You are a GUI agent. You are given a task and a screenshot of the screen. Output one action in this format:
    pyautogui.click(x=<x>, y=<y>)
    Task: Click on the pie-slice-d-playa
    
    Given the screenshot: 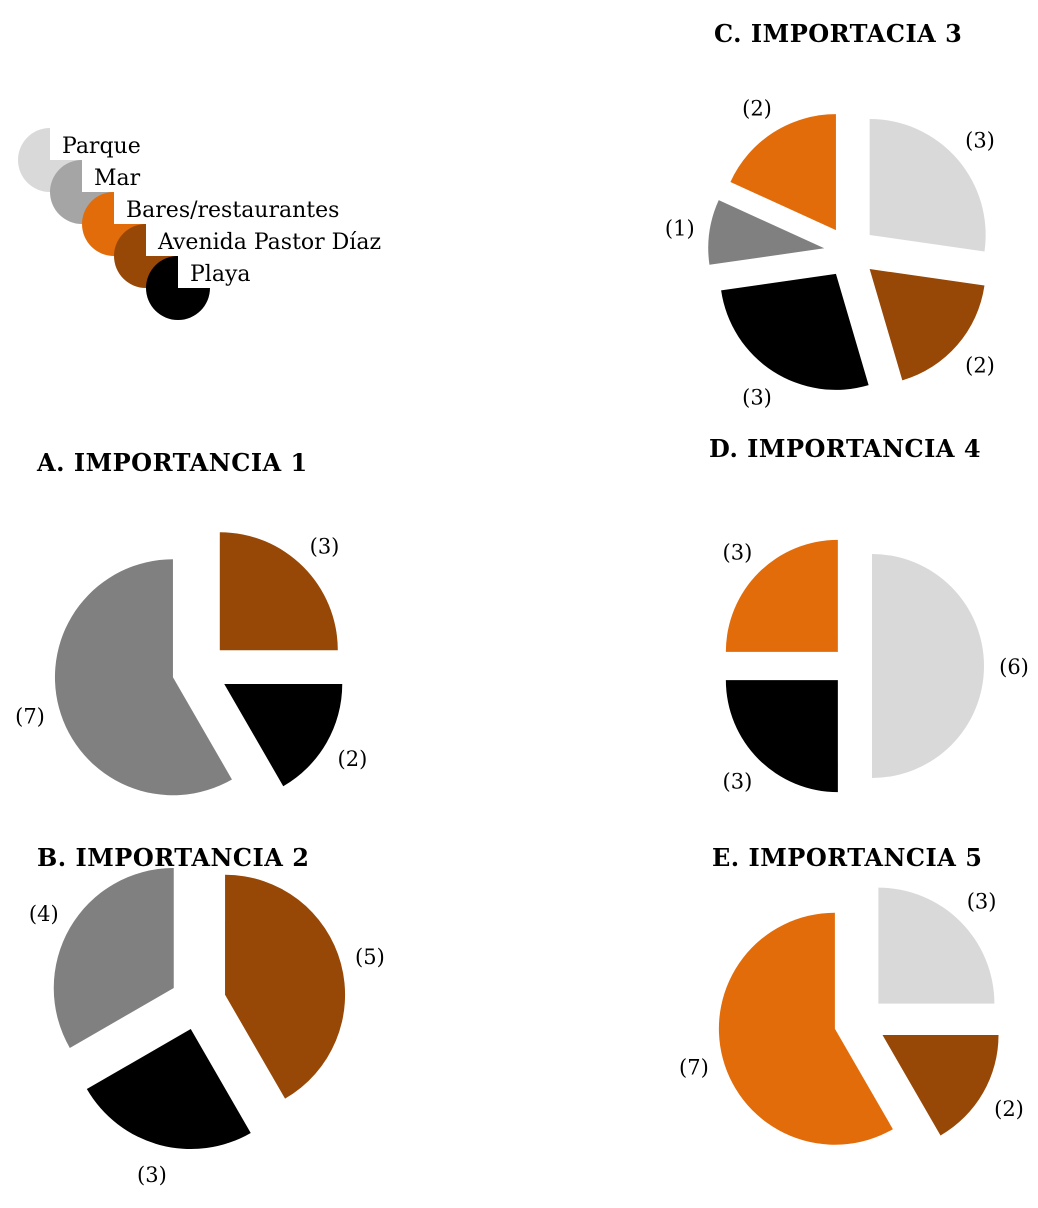 What is the action you would take?
    pyautogui.click(x=781, y=736)
    